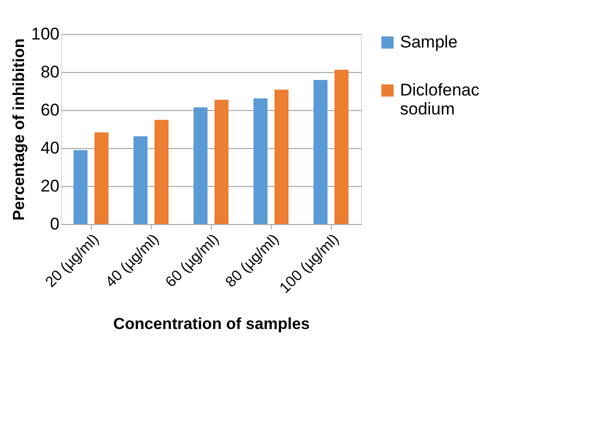 This screenshot has width=594, height=430. I want to click on y-tick-label: 60, so click(50, 110).